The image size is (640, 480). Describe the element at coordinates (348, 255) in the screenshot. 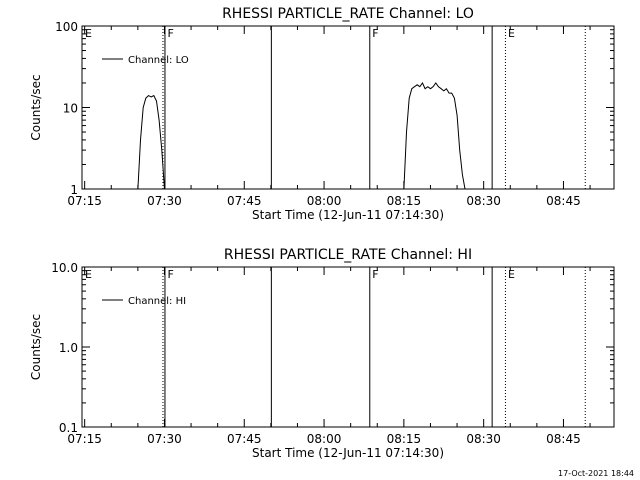

I see `chart-title: RHESSI PARTICLE_RATE Channel: HI` at that location.